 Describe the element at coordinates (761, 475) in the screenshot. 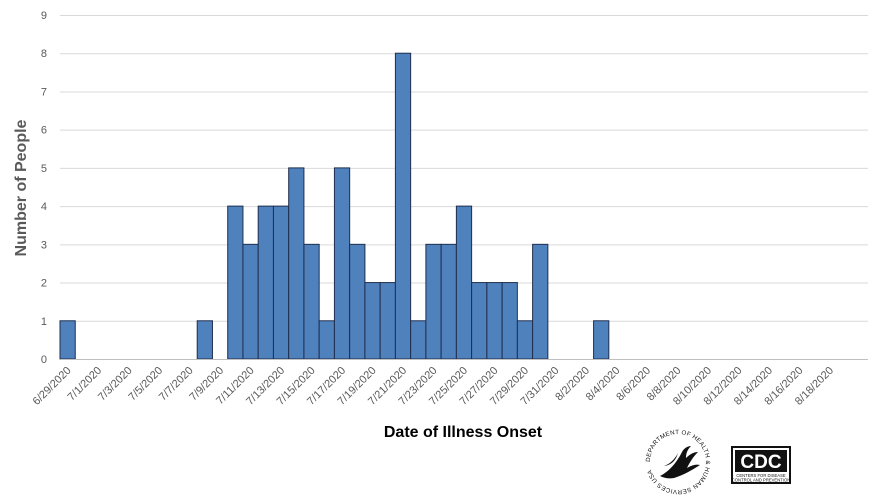

I see `cdc-logo-subtext-1: CENTERS FOR DISEASE` at that location.